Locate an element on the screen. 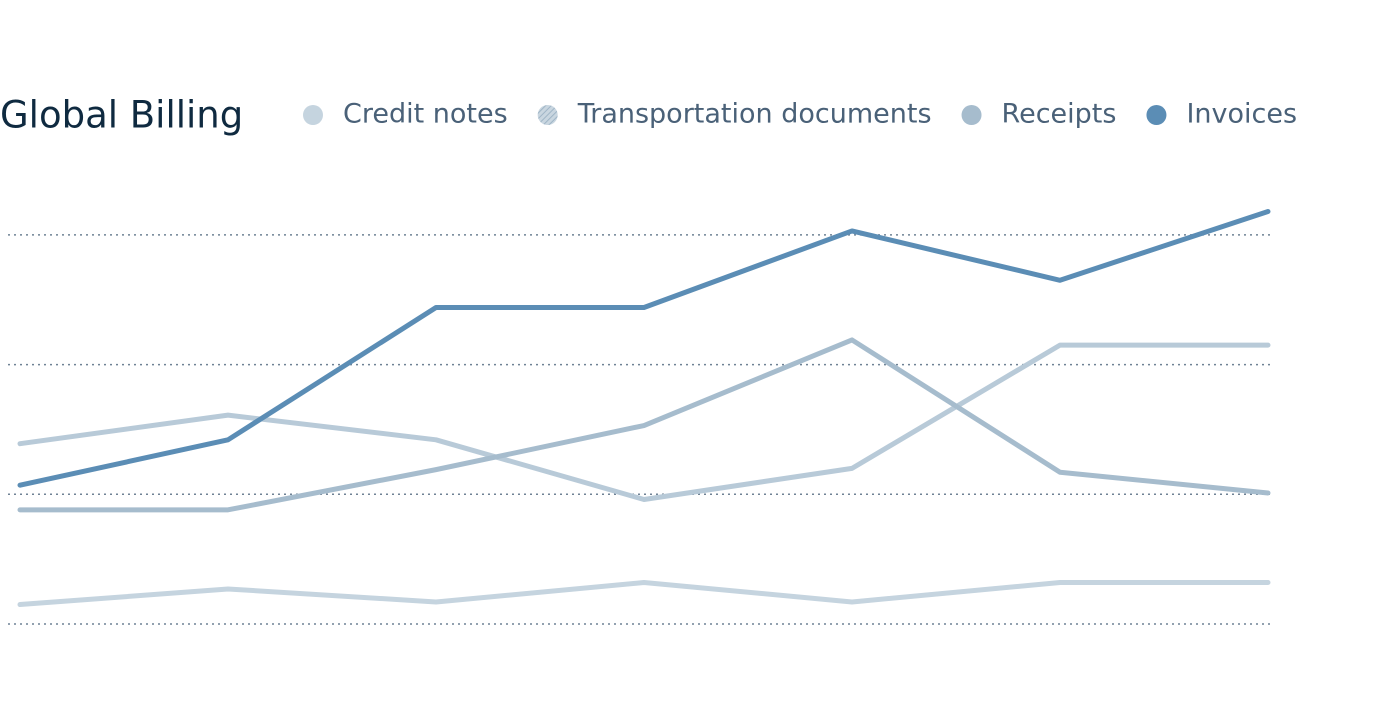 The image size is (1376, 720). legend-label: Invoices is located at coordinates (1241, 114).